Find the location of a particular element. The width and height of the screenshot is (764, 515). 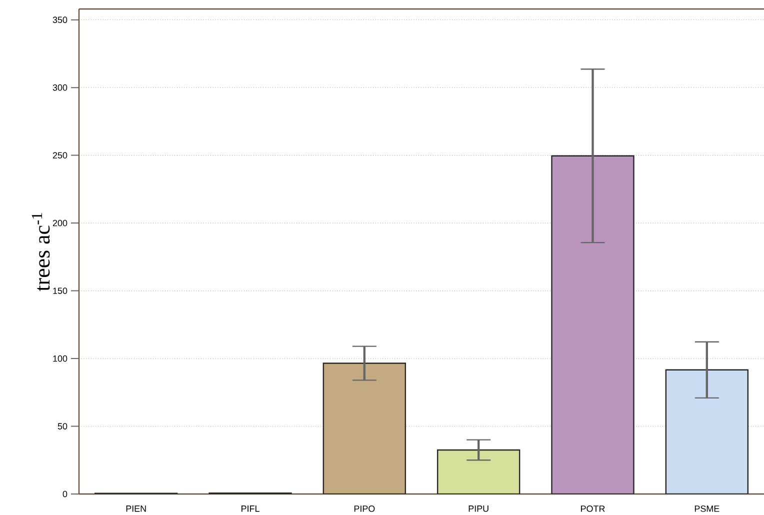

y-tick-label: 350 is located at coordinates (60, 20).